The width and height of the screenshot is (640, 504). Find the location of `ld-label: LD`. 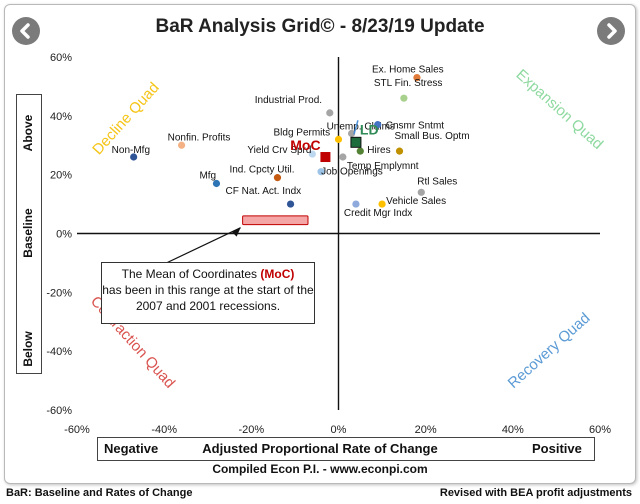

ld-label: LD is located at coordinates (369, 129).